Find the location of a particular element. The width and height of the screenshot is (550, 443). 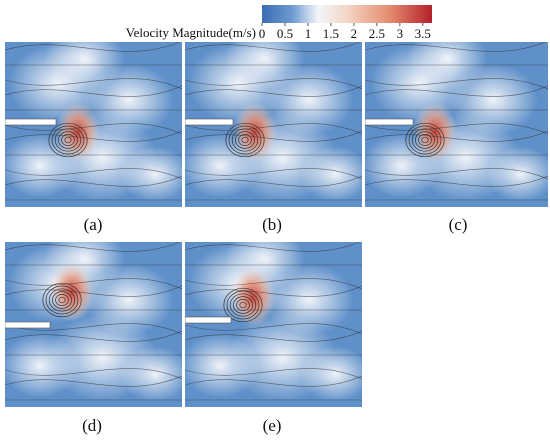

panel-label: (c) is located at coordinates (458, 224).